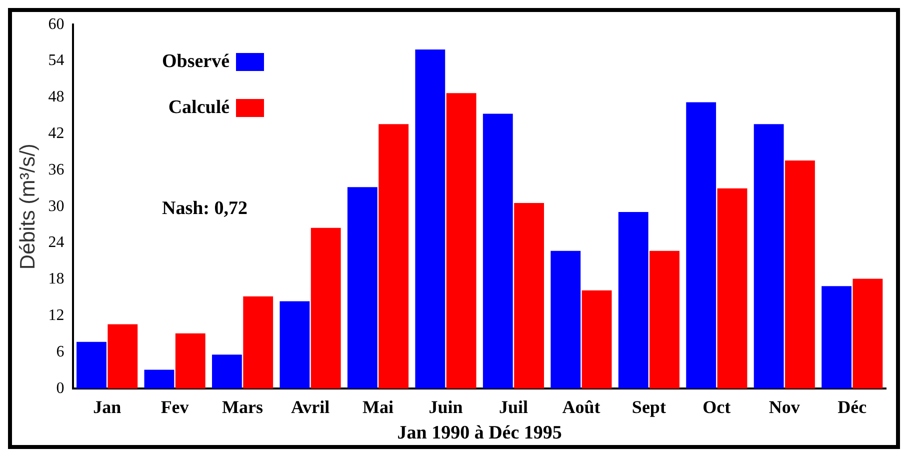  Describe the element at coordinates (243, 407) in the screenshot. I see `x-tick-label: Mars` at that location.